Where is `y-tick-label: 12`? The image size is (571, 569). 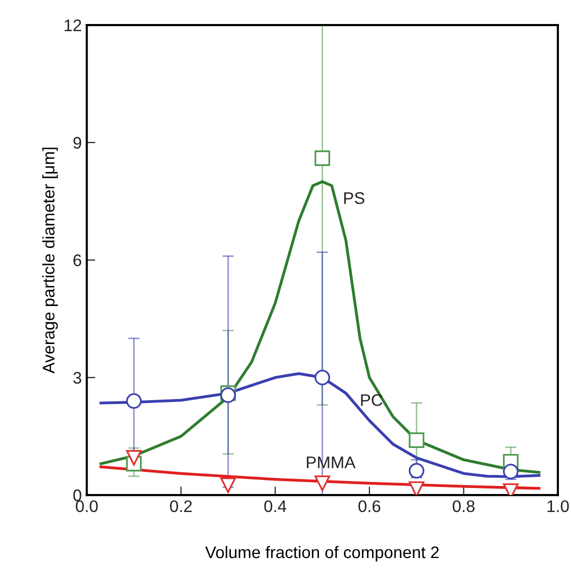 y-tick-label: 12 is located at coordinates (73, 25).